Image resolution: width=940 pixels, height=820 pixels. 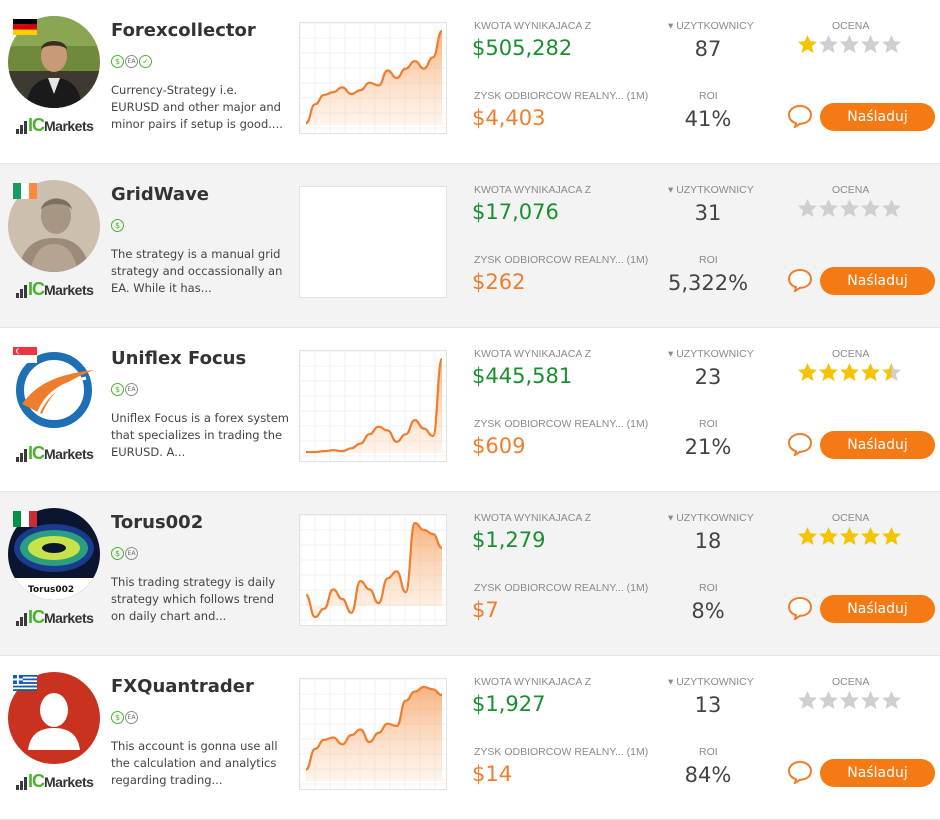 I want to click on amount-value: $1,279, so click(x=509, y=540).